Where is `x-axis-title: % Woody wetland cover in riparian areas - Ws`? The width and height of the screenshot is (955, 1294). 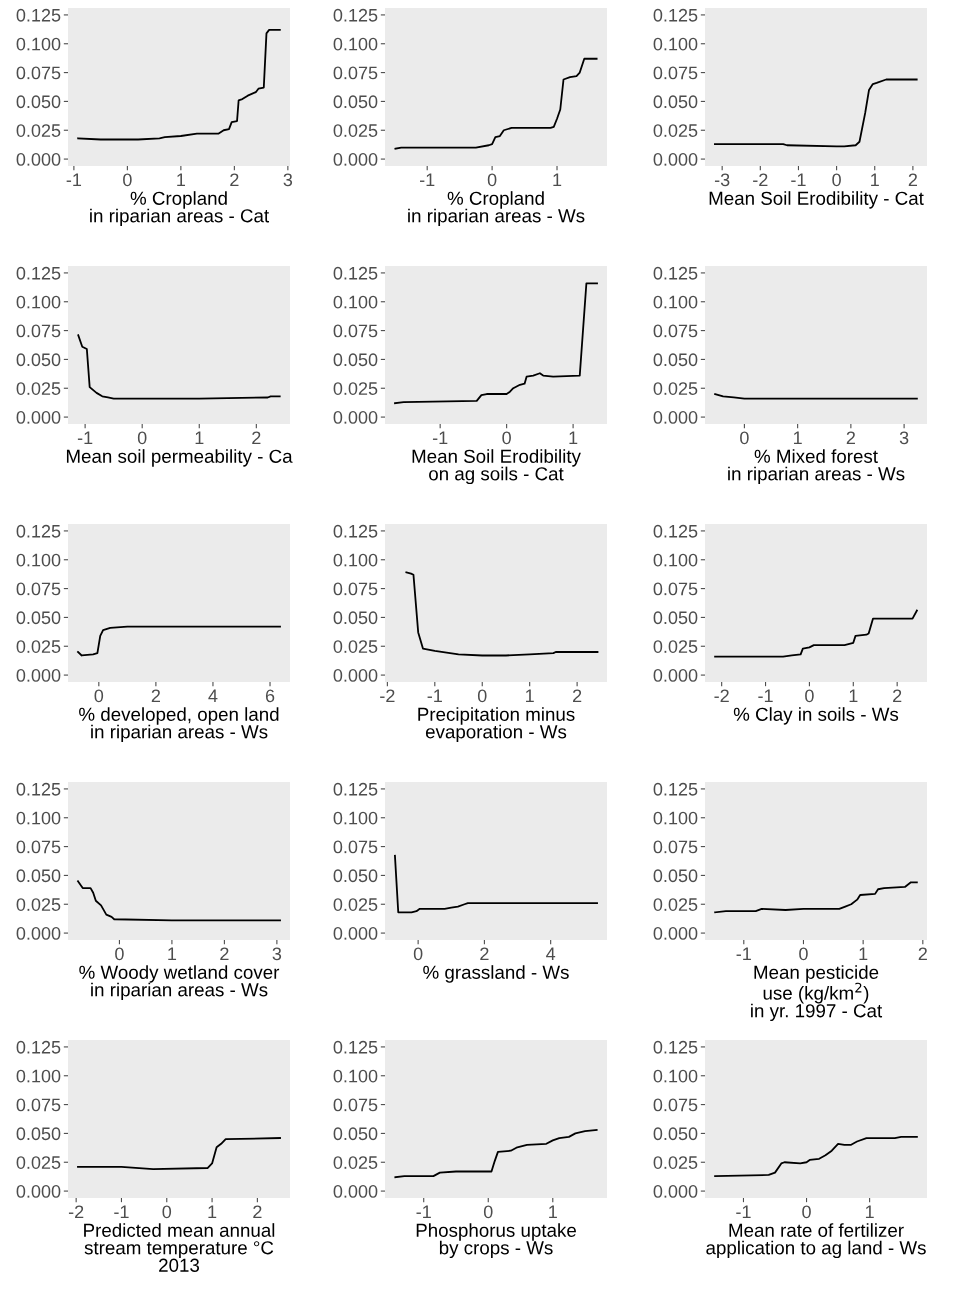
x-axis-title: % Woody wetland cover in riparian areas - Ws is located at coordinates (179, 983).